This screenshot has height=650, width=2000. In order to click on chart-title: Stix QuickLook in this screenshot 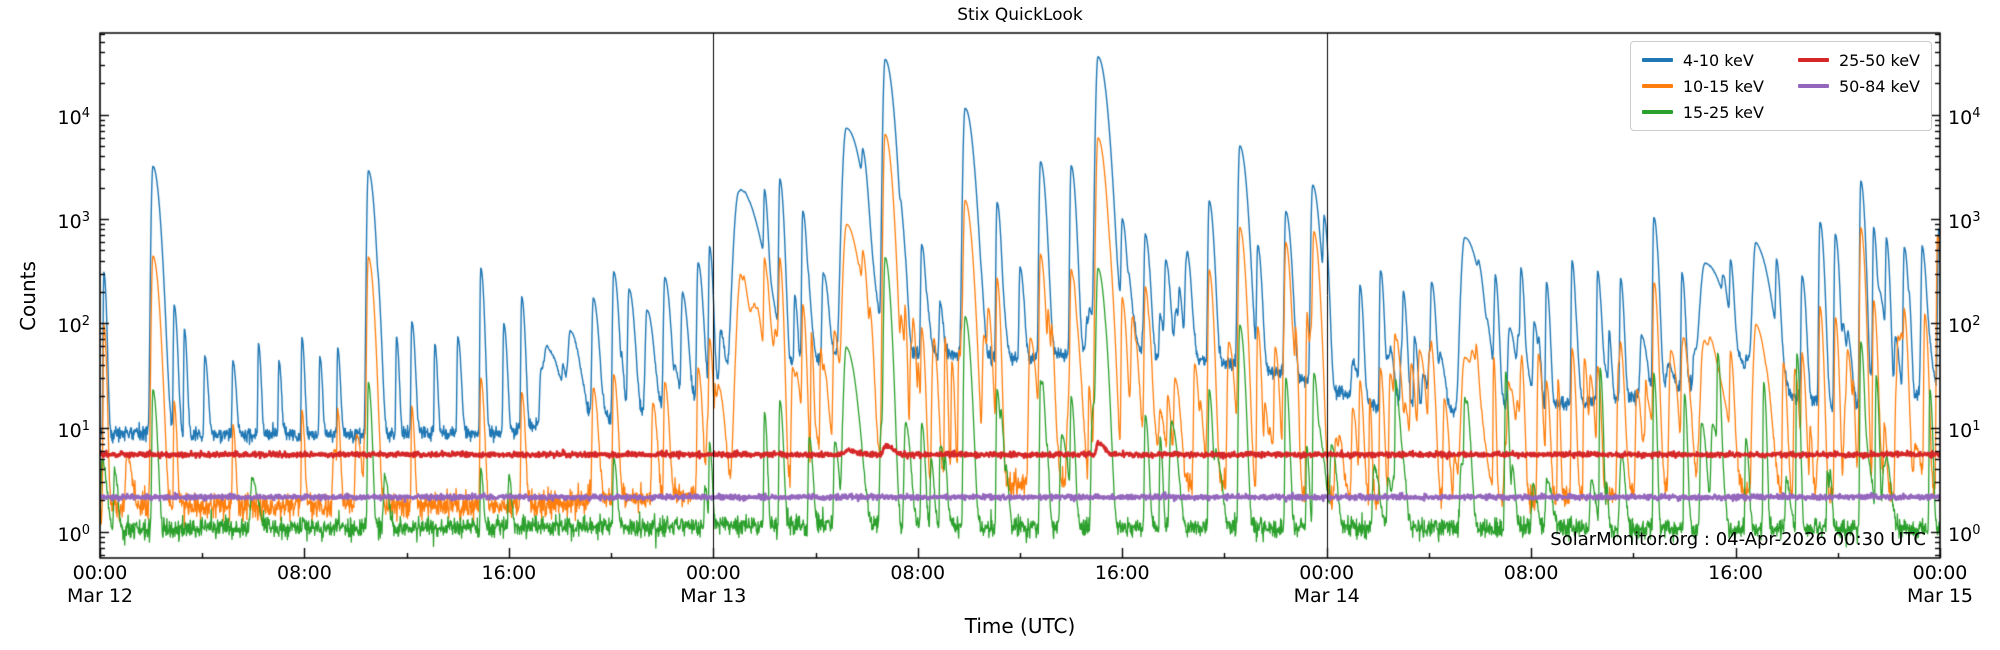, I will do `click(1020, 15)`.